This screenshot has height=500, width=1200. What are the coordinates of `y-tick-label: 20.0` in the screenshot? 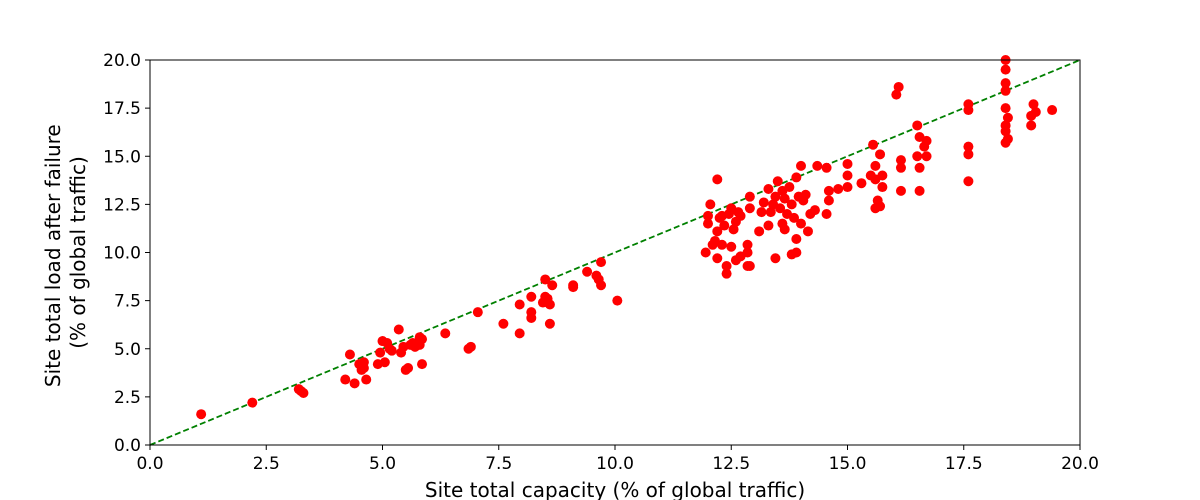 It's located at (122, 61).